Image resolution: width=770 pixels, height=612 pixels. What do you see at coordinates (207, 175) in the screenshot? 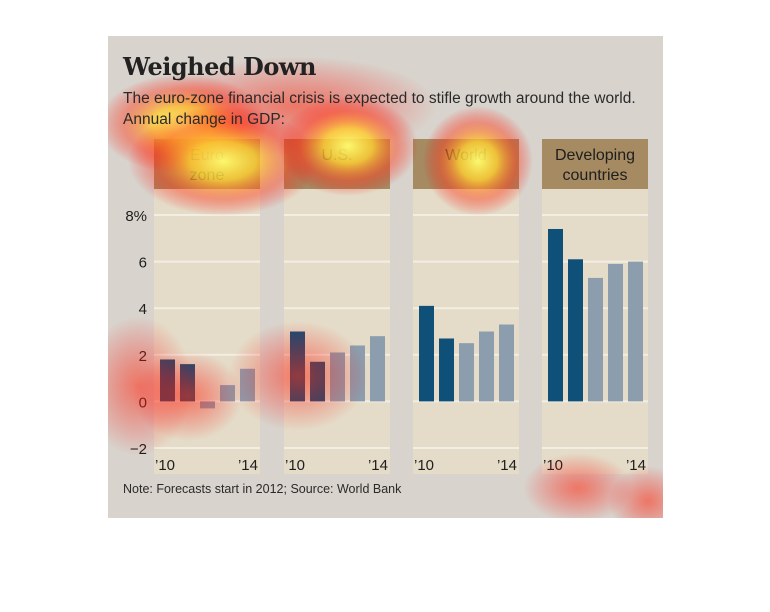
I see `panel-label: zone` at bounding box center [207, 175].